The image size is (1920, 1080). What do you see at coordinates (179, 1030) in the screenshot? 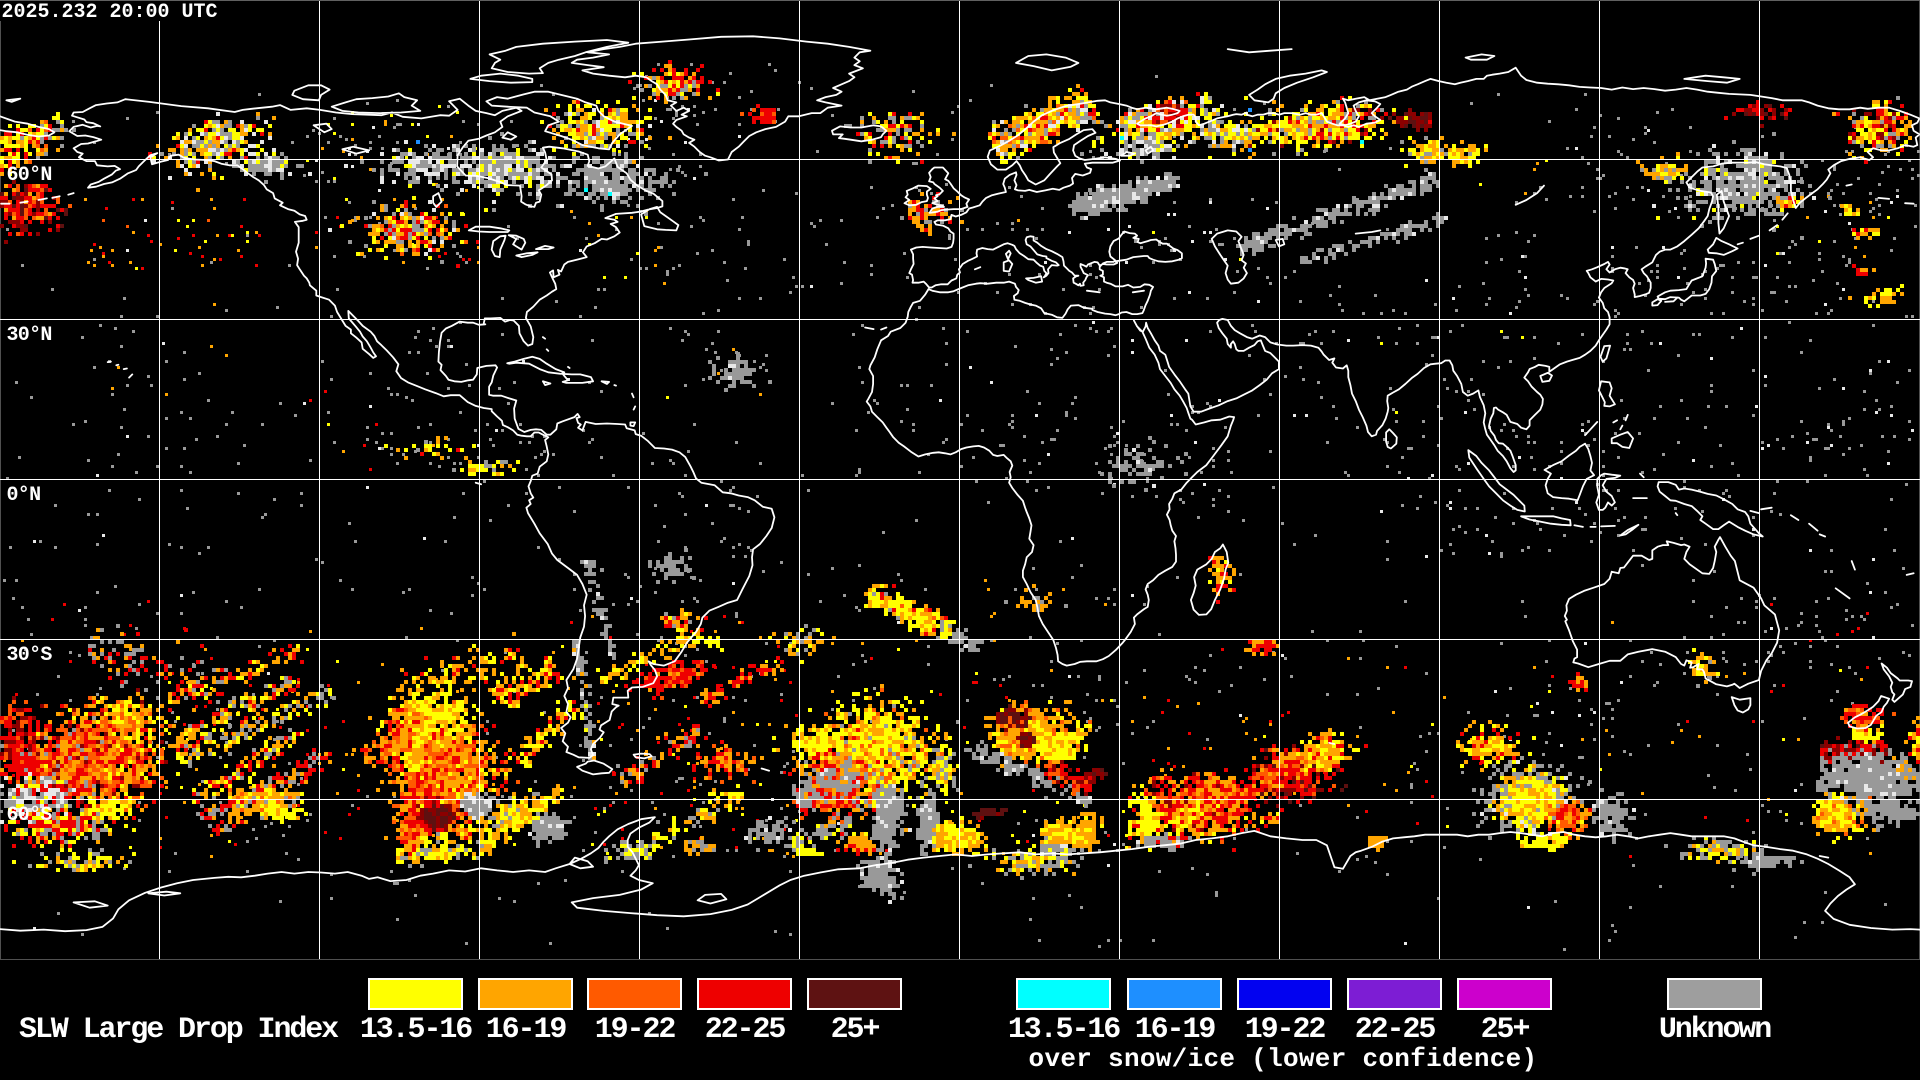
I see `svg-text: SLW Large Drop Index` at bounding box center [179, 1030].